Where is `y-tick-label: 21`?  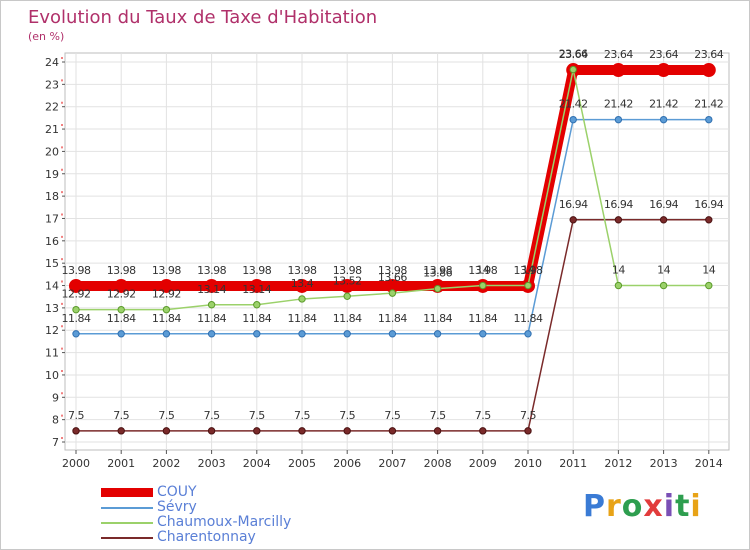 y-tick-label: 21 is located at coordinates (52, 129).